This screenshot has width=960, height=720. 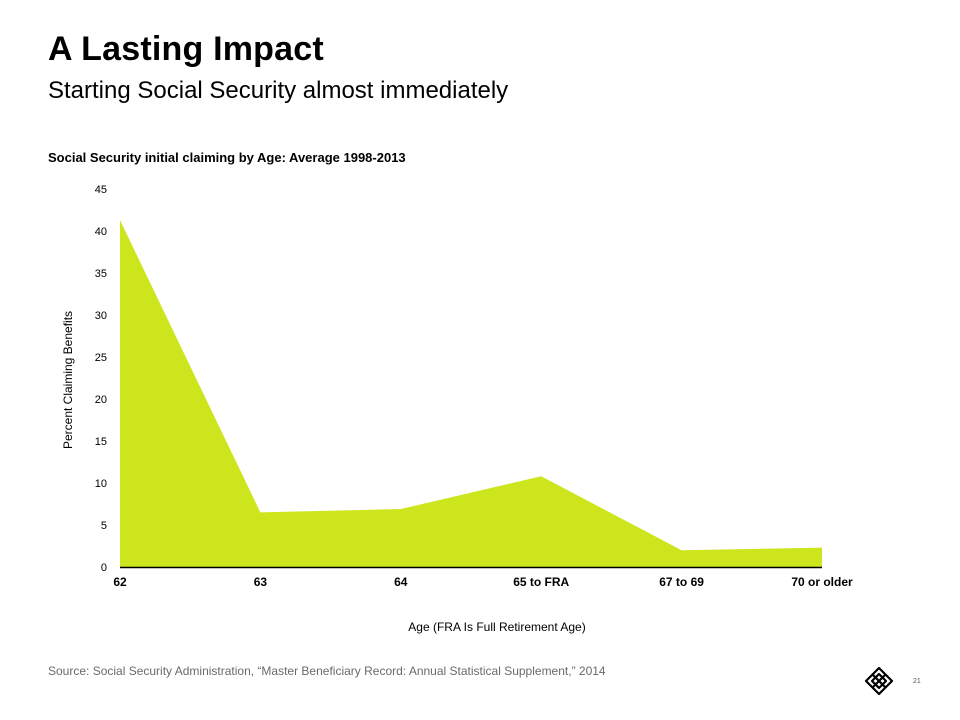 What do you see at coordinates (101, 190) in the screenshot?
I see `y-tick-label: 45` at bounding box center [101, 190].